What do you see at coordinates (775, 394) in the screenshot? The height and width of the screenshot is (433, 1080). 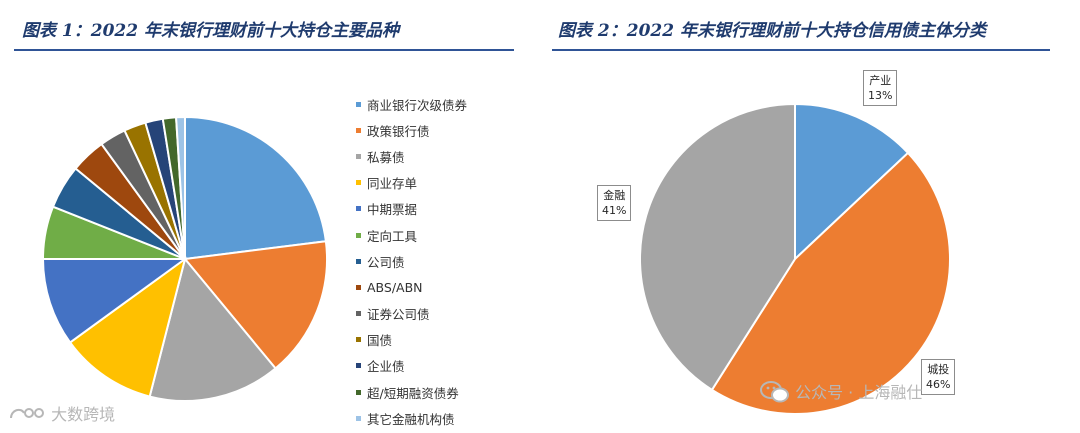 I see `wechat-icon` at bounding box center [775, 394].